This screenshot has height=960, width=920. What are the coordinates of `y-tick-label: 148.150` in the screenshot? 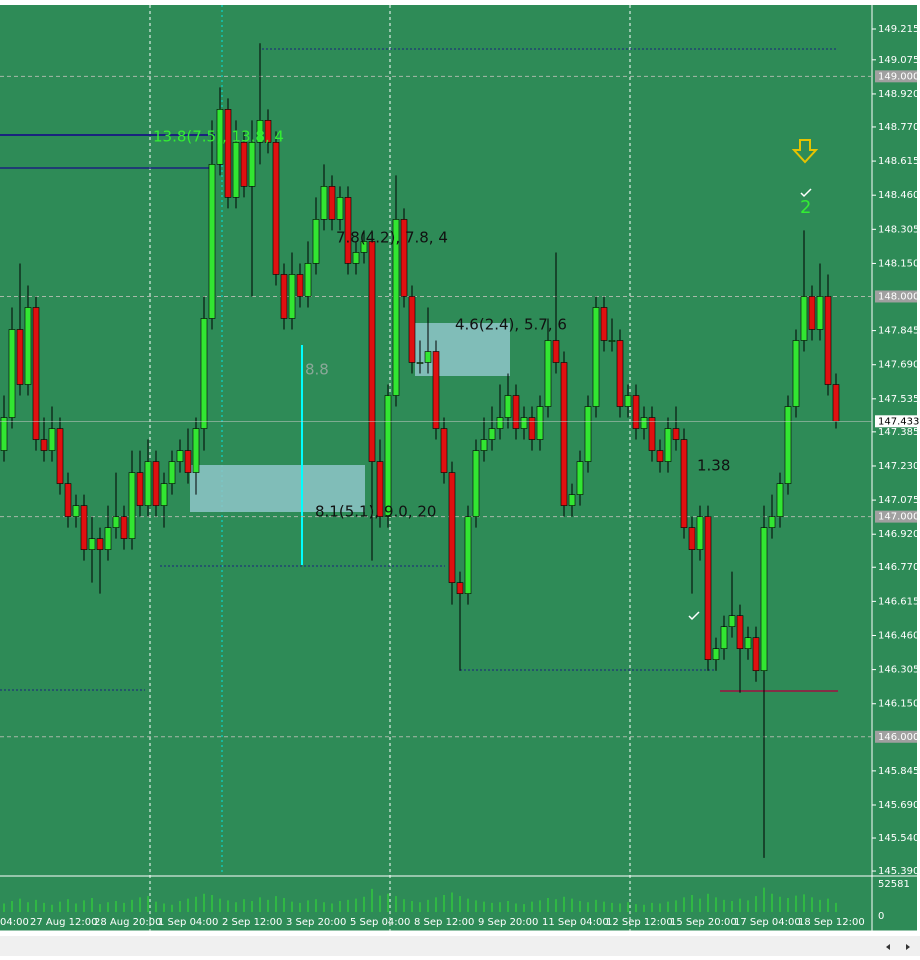 It's located at (898, 263).